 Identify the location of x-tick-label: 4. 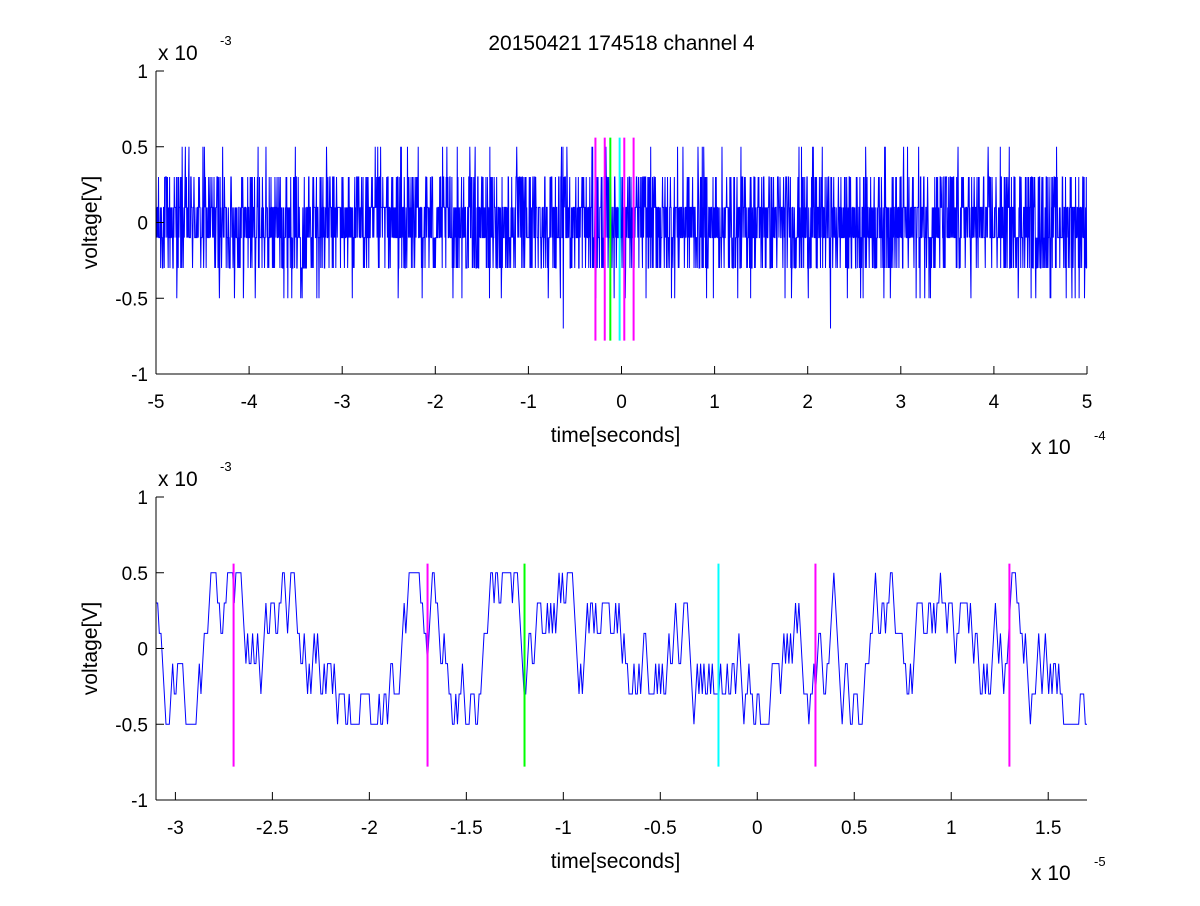
(994, 402).